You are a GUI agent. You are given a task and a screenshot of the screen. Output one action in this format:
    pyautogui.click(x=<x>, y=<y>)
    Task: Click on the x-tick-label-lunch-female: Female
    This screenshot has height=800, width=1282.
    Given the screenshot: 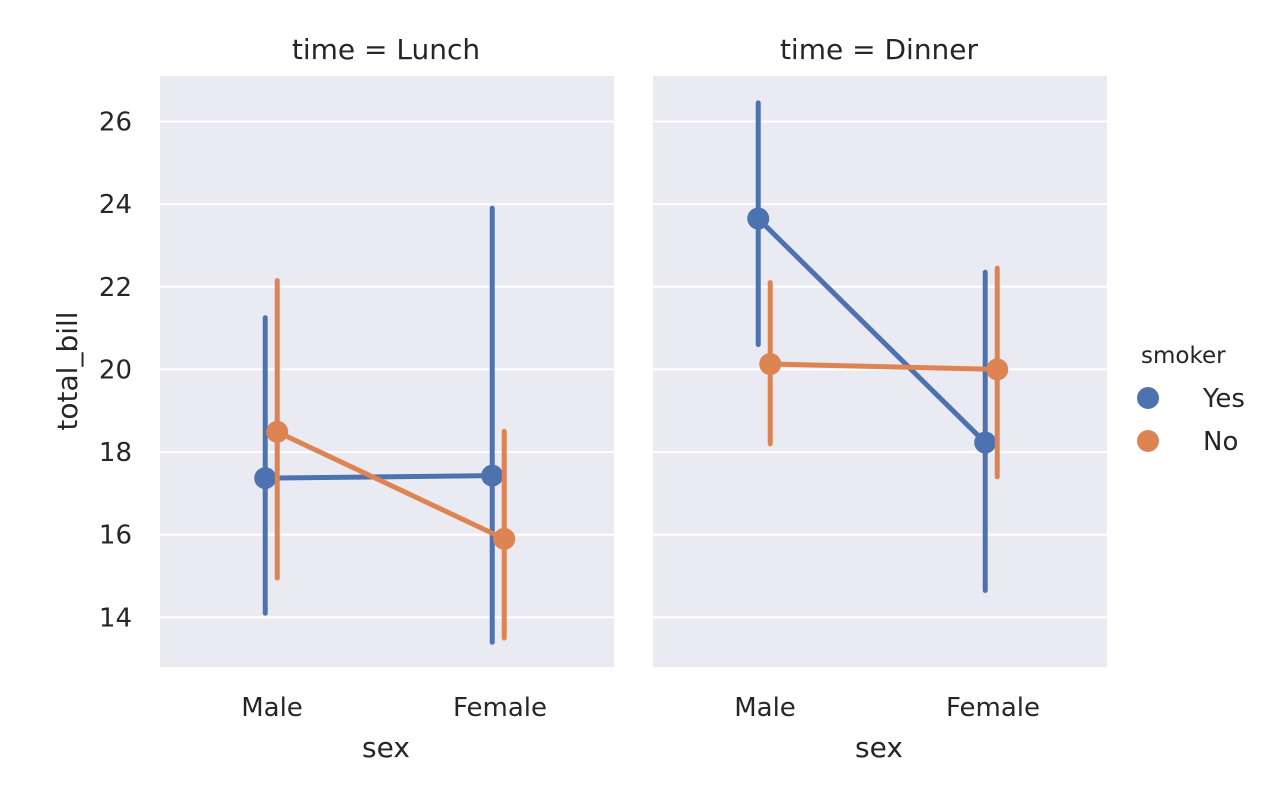 What is the action you would take?
    pyautogui.click(x=500, y=708)
    